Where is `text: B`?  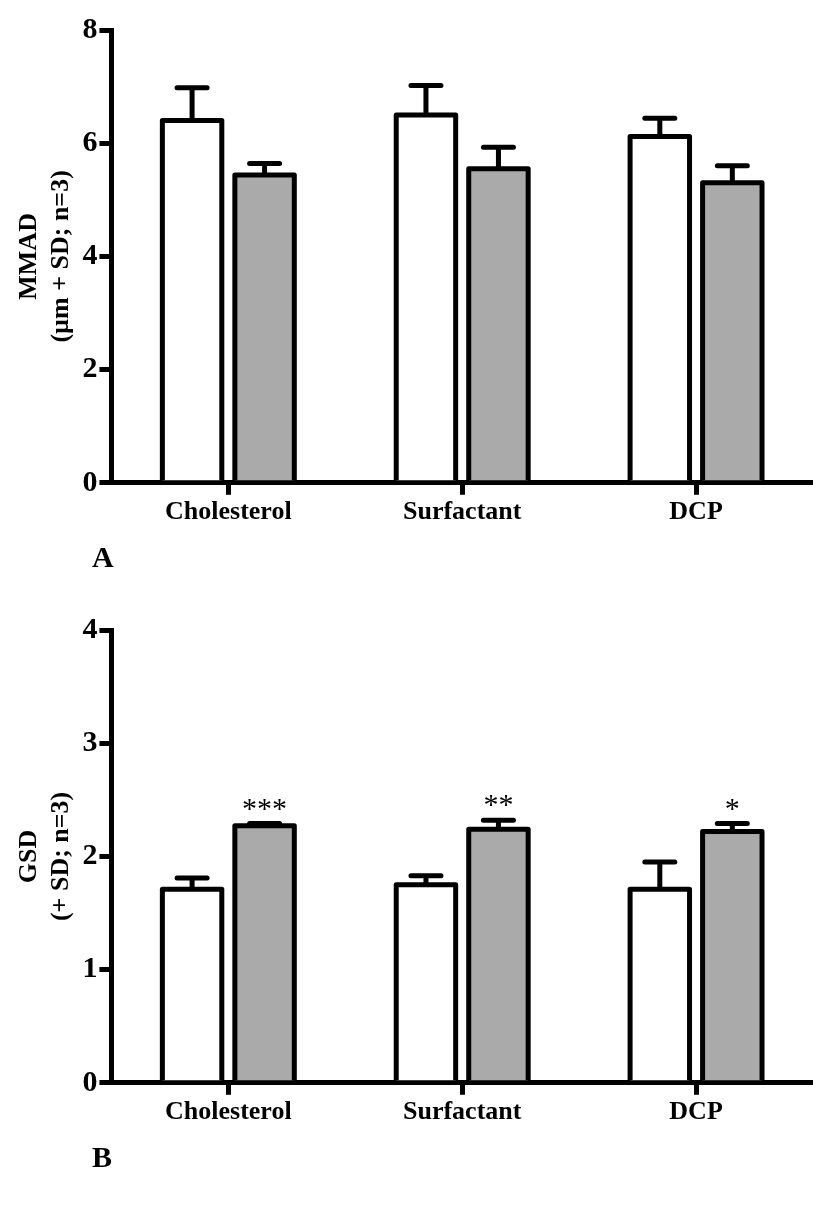
text: B is located at coordinates (102, 1157).